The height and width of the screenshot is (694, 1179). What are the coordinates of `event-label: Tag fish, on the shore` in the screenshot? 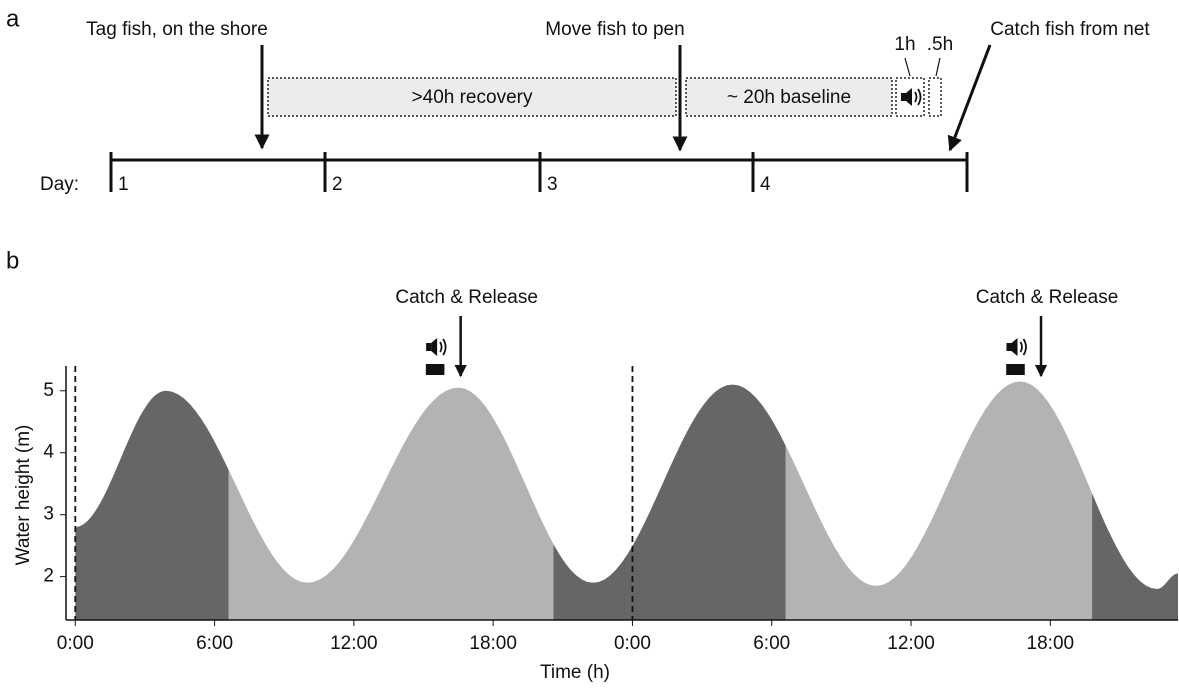 It's located at (177, 29).